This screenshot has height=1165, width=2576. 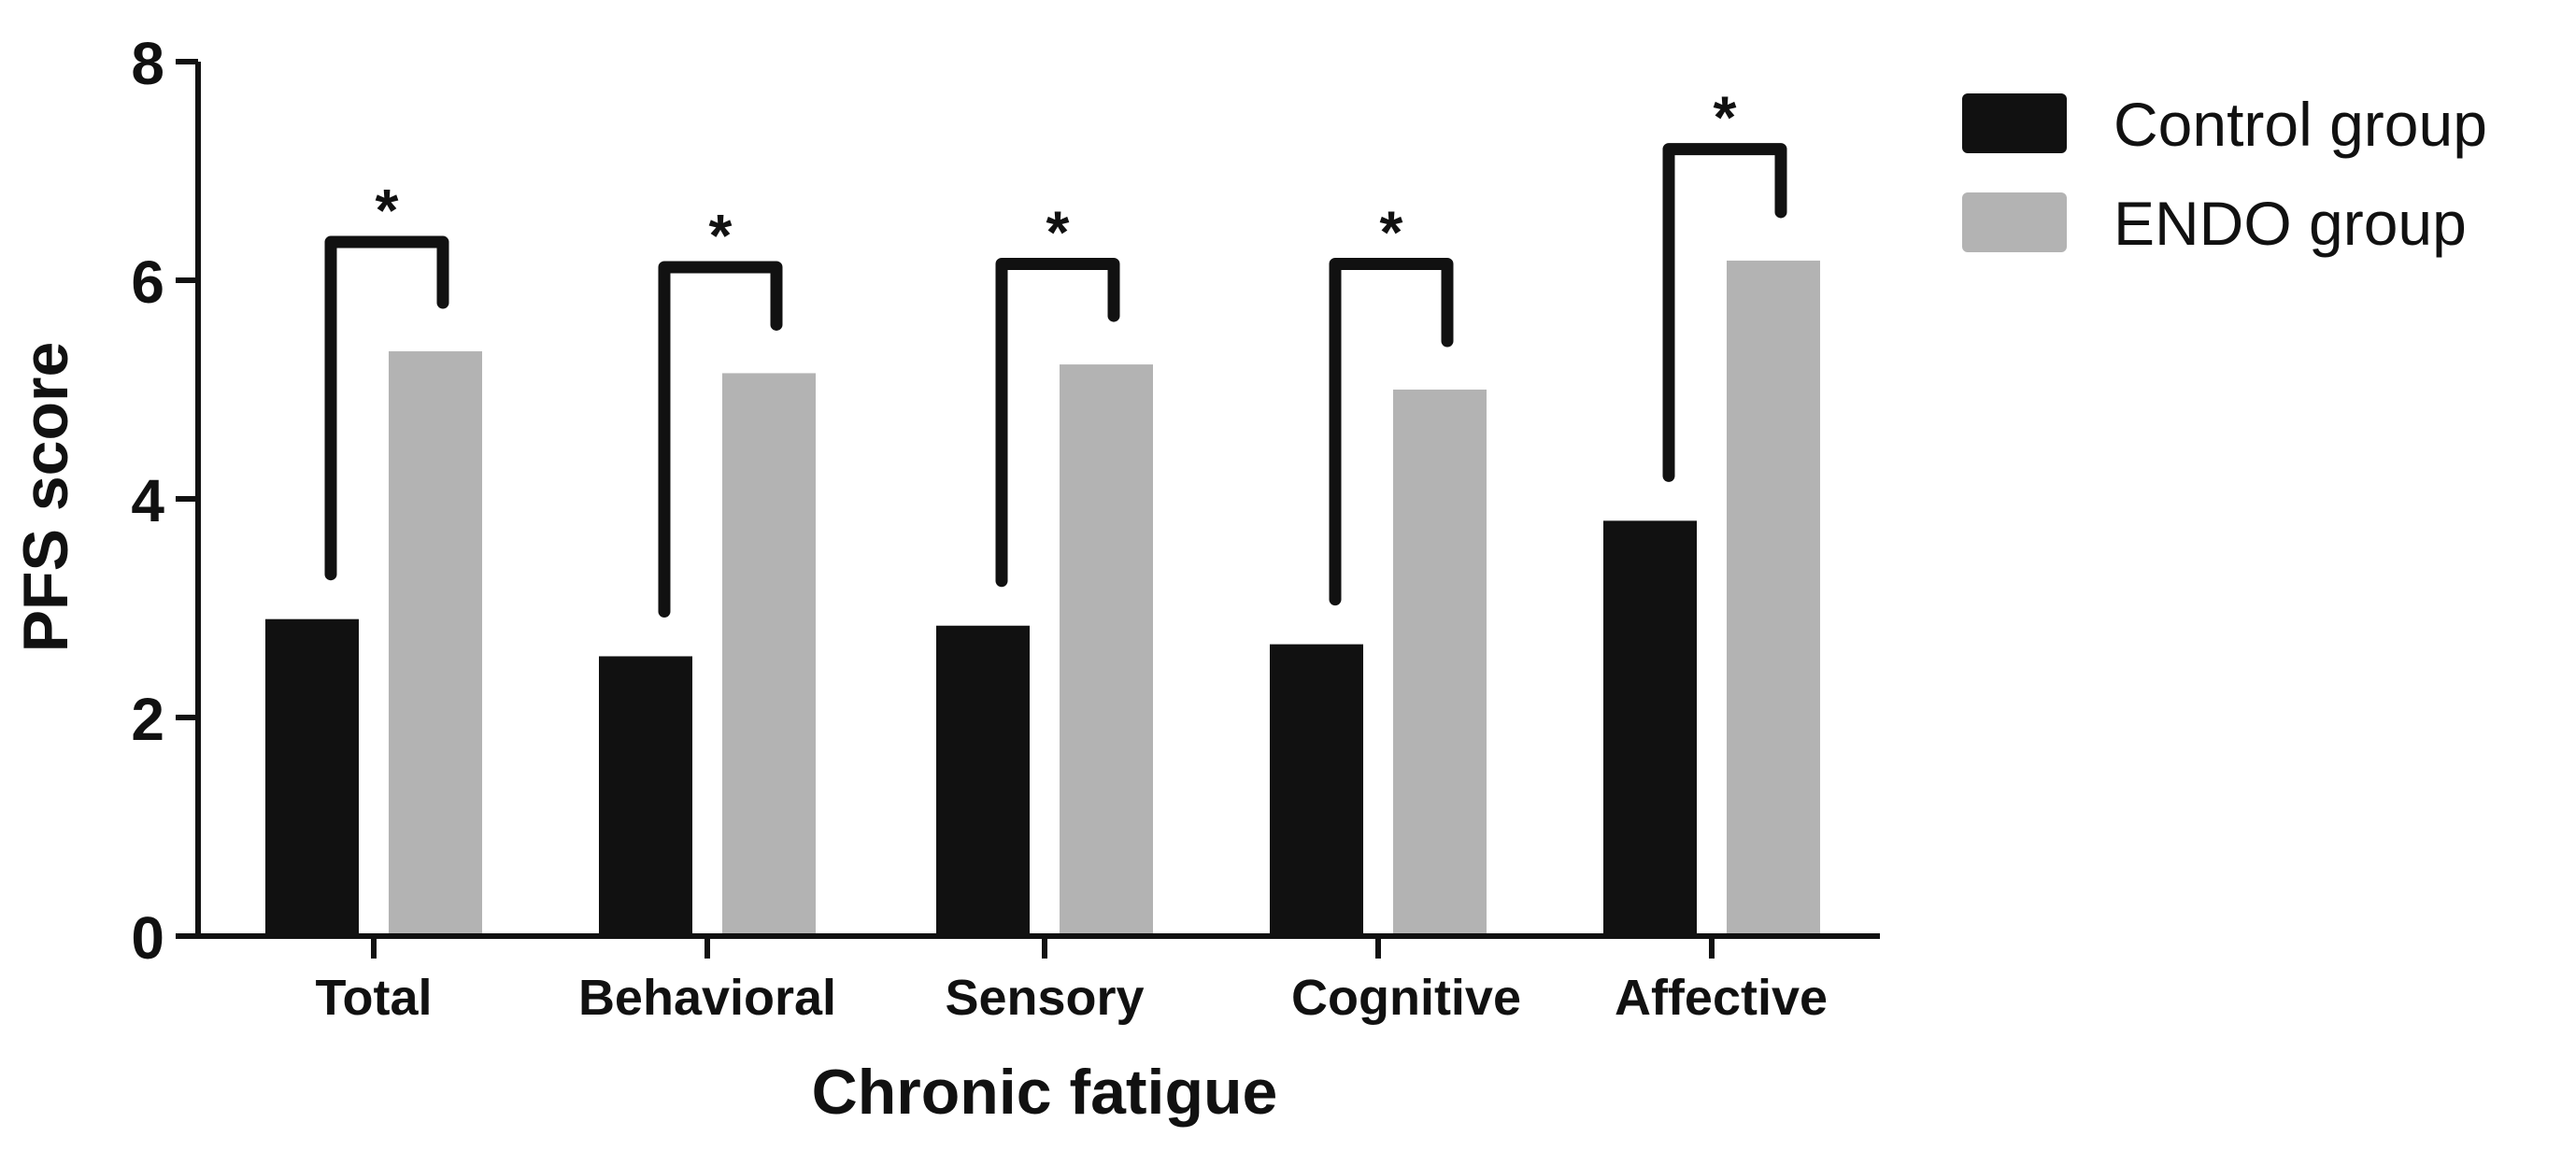 I want to click on significance-bracket-cognitive, so click(x=1392, y=431).